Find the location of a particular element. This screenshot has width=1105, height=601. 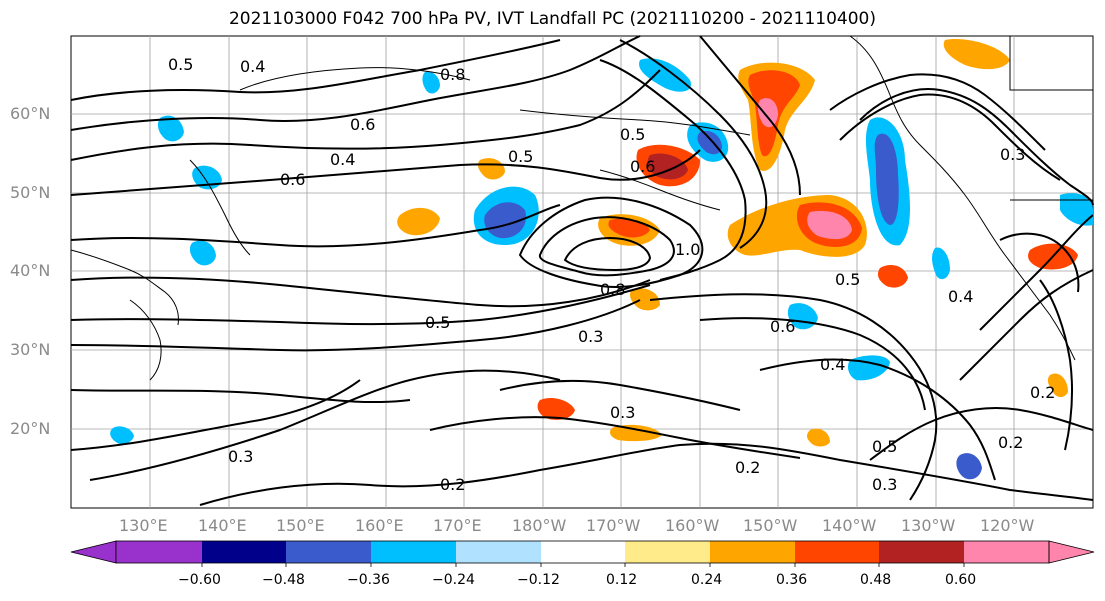

colorbar-tick-label: 0.36 is located at coordinates (792, 580).